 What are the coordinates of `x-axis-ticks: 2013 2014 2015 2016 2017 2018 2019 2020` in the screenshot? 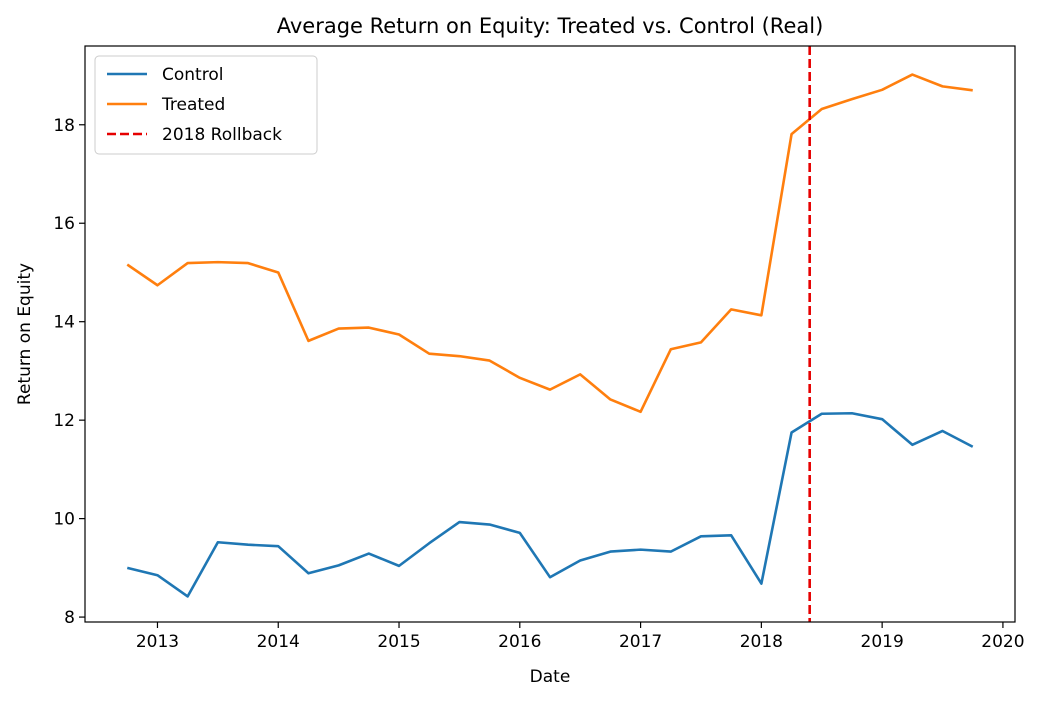 It's located at (580, 637).